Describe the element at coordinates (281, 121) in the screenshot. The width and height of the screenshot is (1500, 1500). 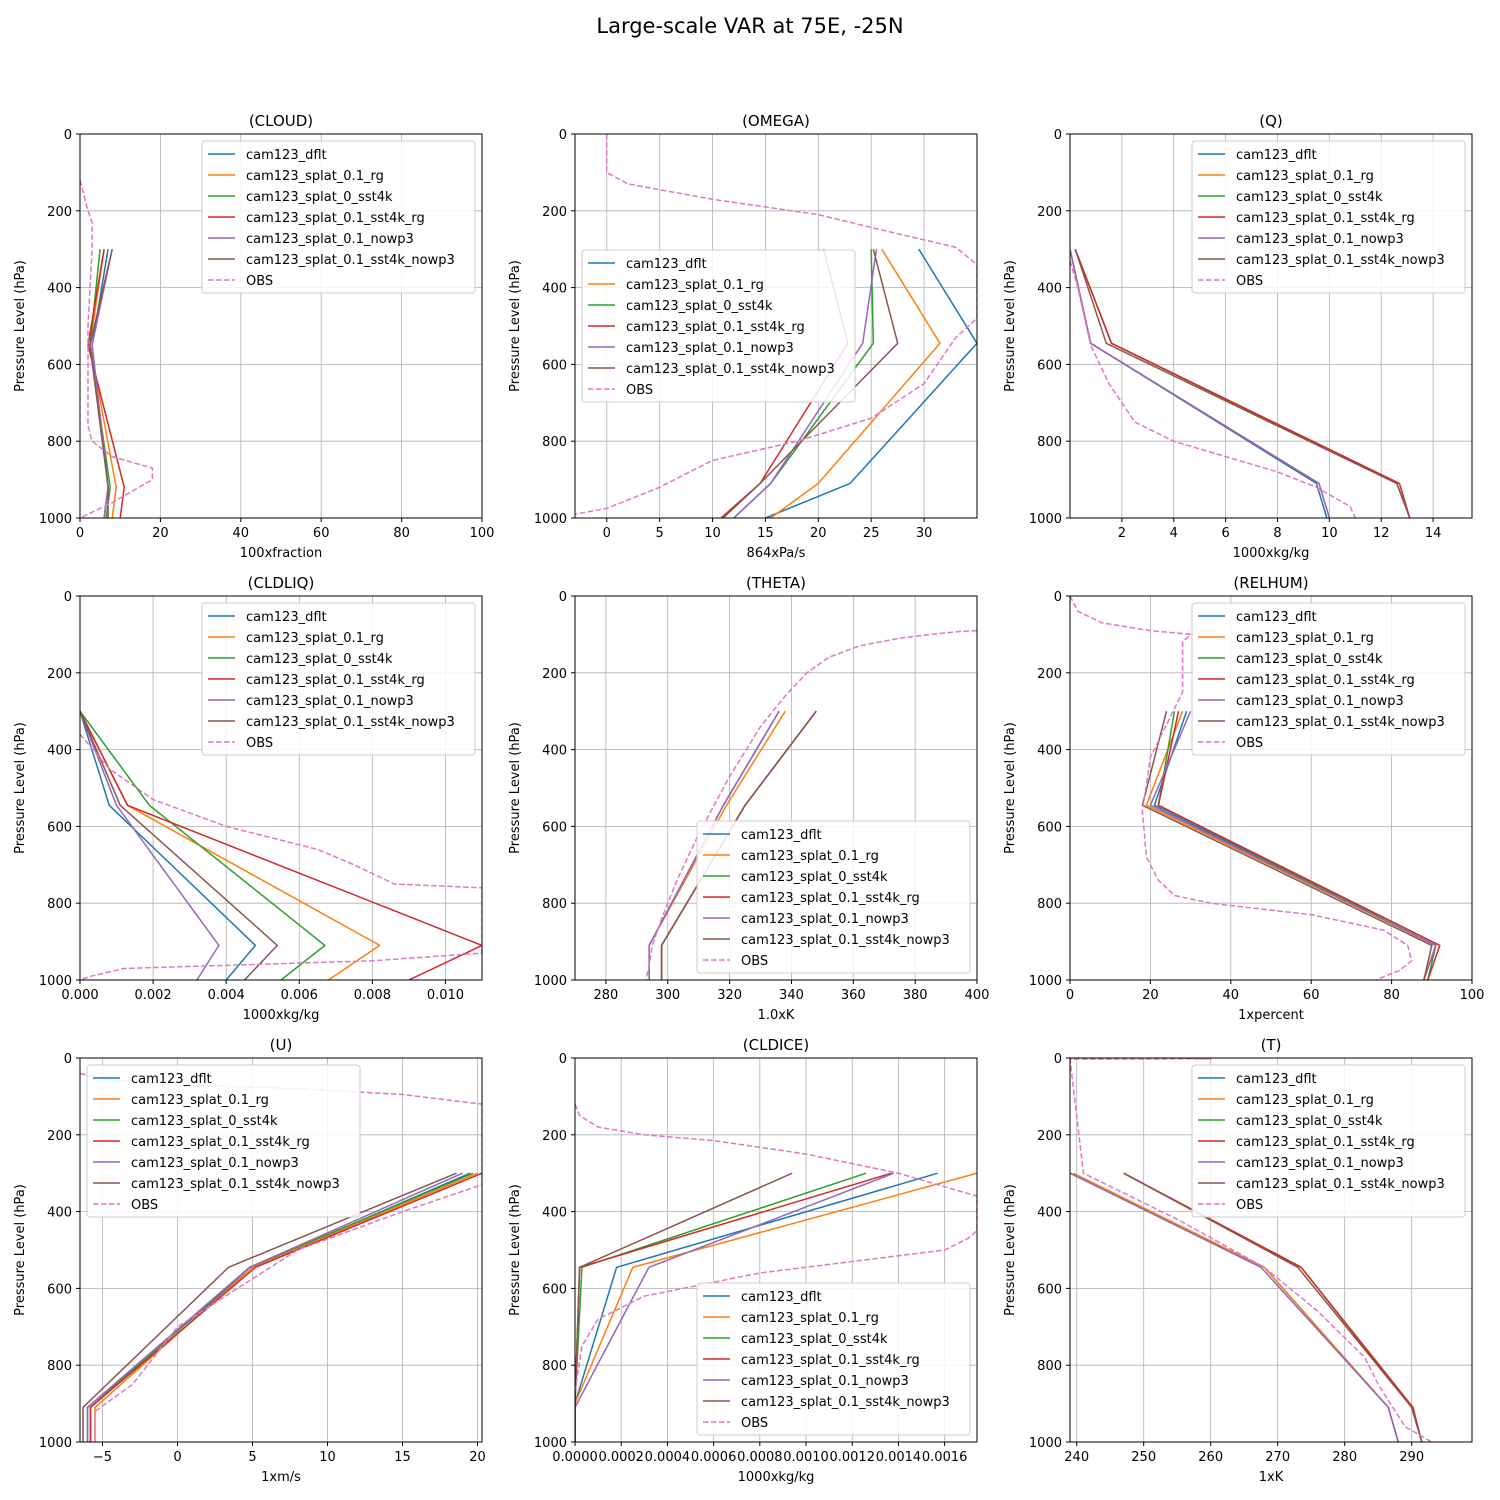
I see `panel-title: (CLOUD)` at that location.